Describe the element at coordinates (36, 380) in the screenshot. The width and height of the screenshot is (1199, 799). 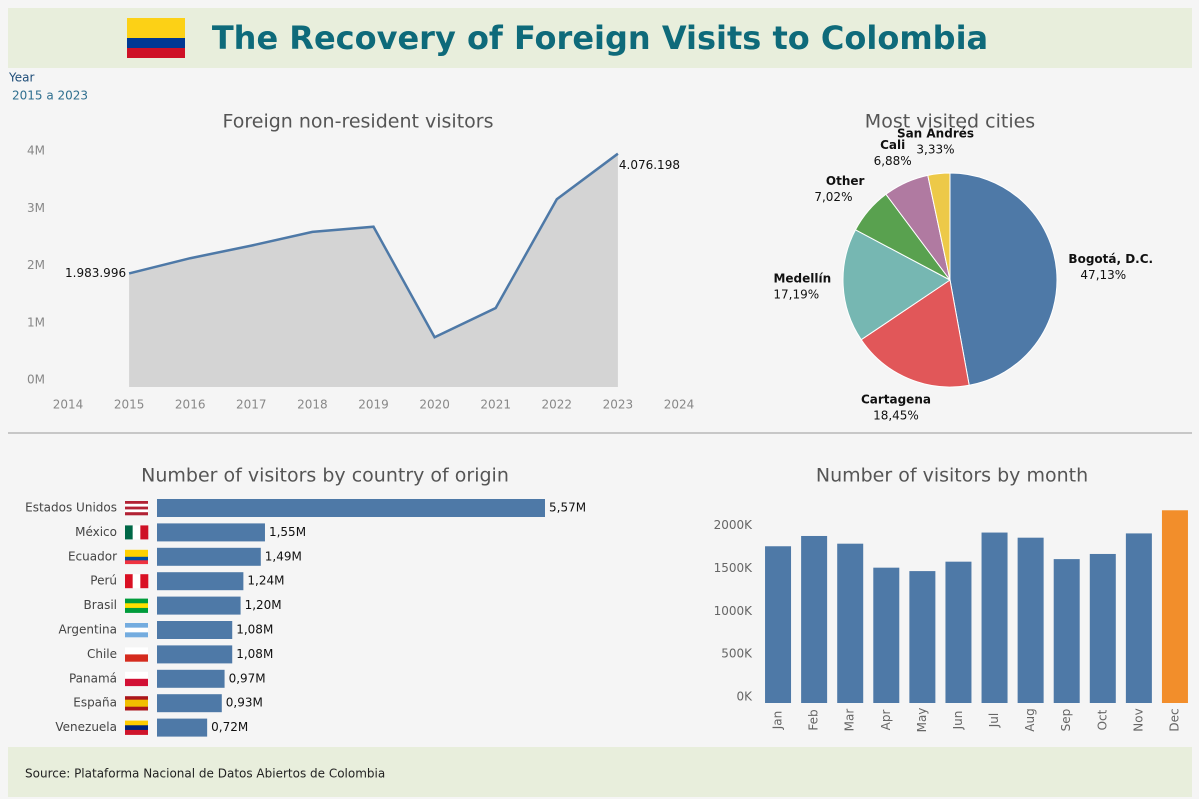
I see `y-tick-label: 0M` at that location.